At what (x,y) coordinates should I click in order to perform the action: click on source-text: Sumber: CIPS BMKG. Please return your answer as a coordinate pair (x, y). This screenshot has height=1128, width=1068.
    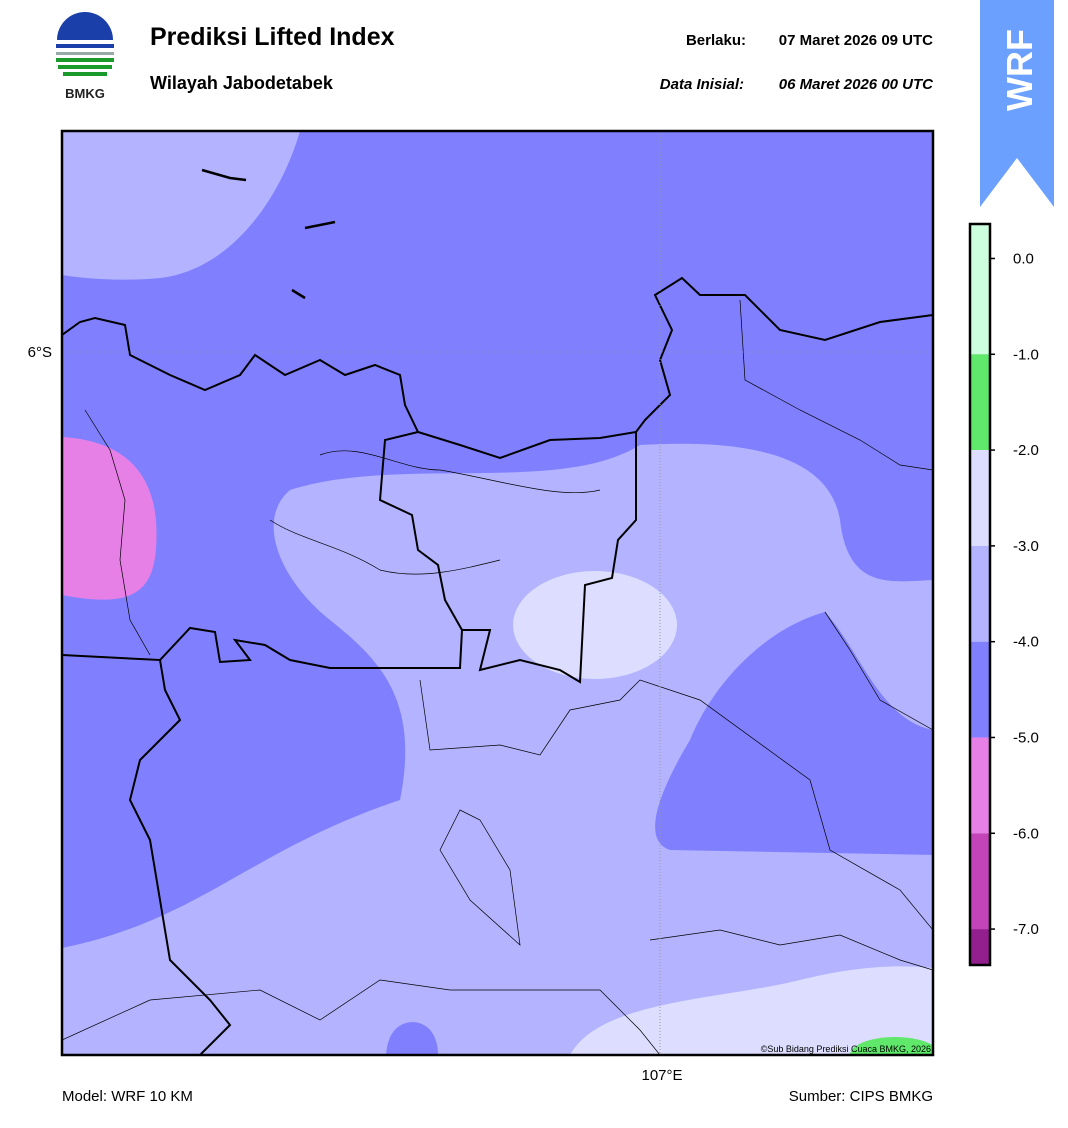
    Looking at the image, I should click on (861, 1096).